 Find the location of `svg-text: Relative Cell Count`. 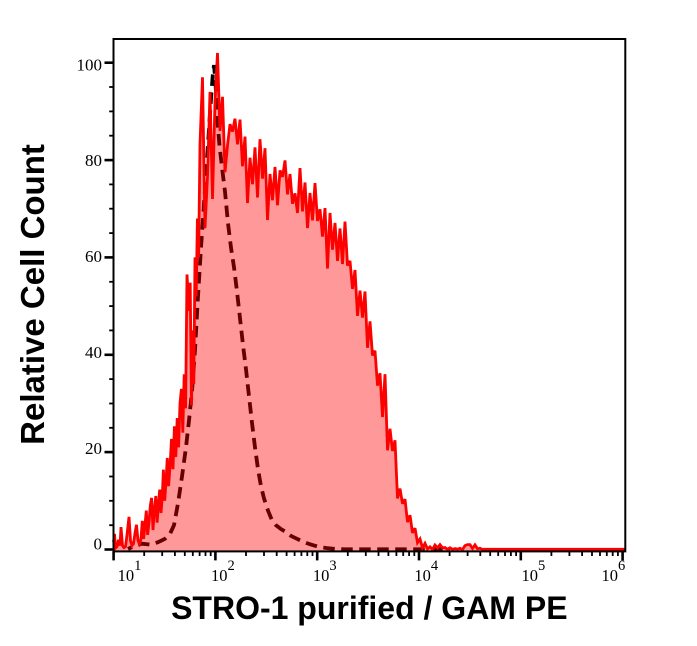

svg-text: Relative Cell Count is located at coordinates (32, 294).